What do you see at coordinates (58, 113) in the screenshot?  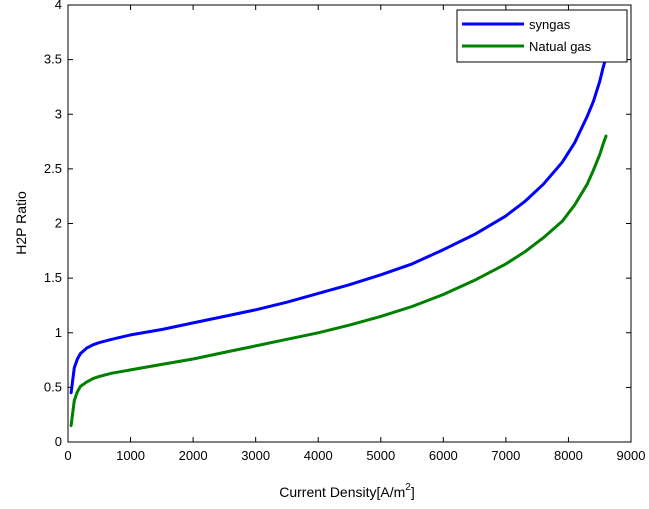 I see `y-tick-label: 3` at bounding box center [58, 113].